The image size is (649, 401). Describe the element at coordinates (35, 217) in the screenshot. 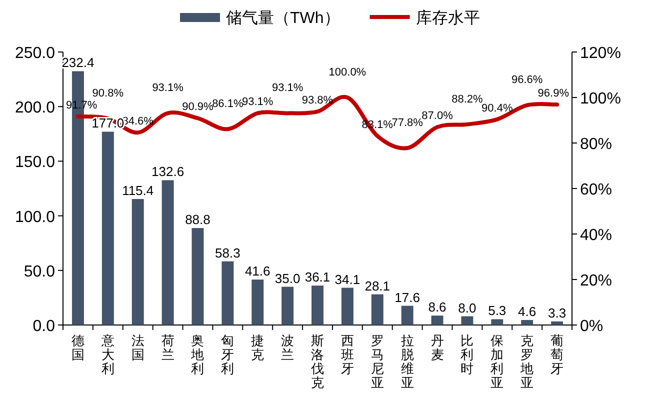

I see `y-tick-label: 100.0` at that location.